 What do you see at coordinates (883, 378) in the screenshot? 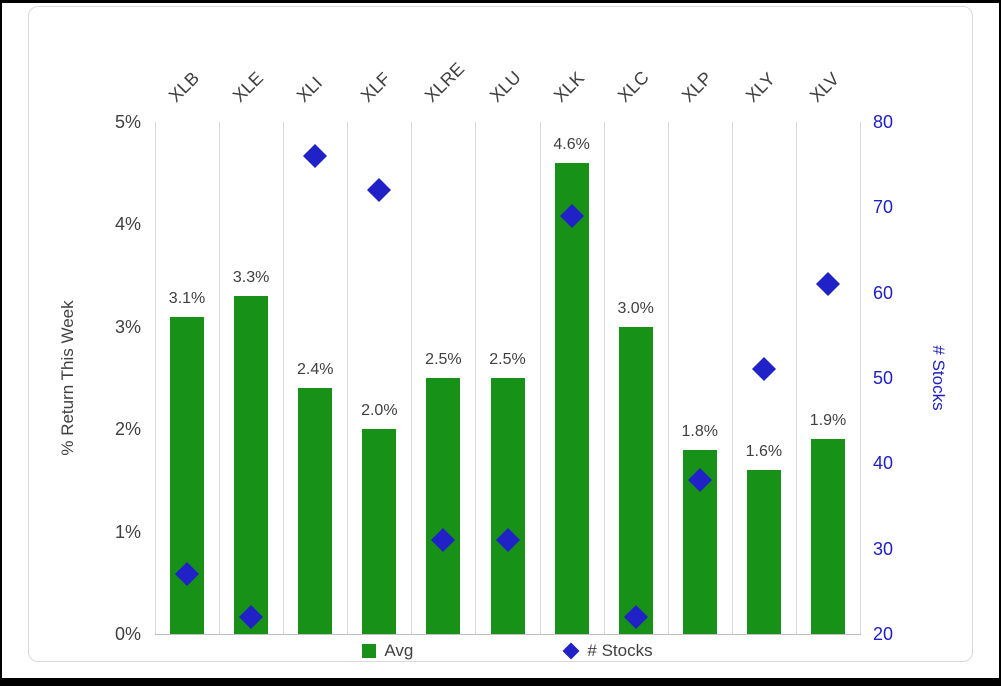
I see `y2-axis-tick-label: 50` at bounding box center [883, 378].